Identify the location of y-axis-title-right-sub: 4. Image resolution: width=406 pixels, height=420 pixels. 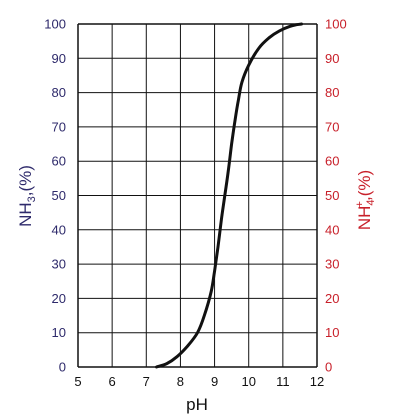
(371, 202).